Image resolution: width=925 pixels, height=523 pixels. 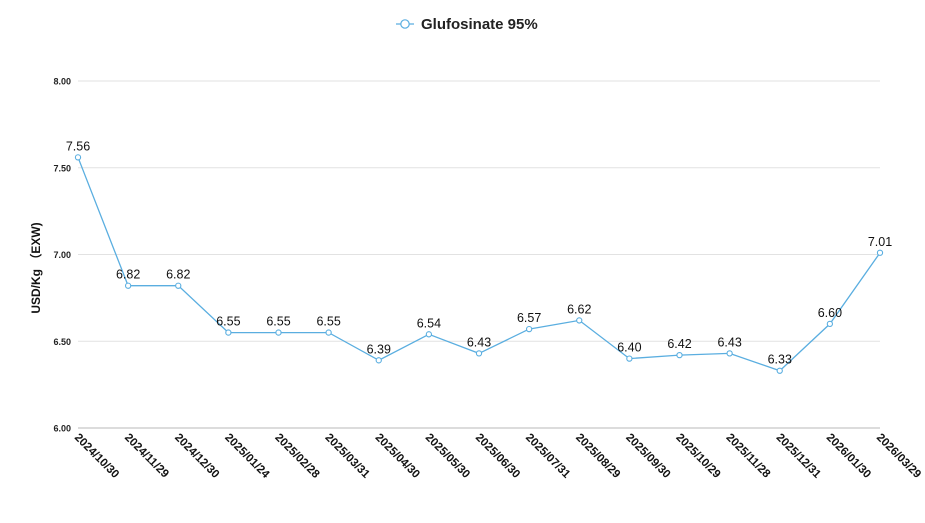 What do you see at coordinates (679, 344) in the screenshot?
I see `data-label: 6.42` at bounding box center [679, 344].